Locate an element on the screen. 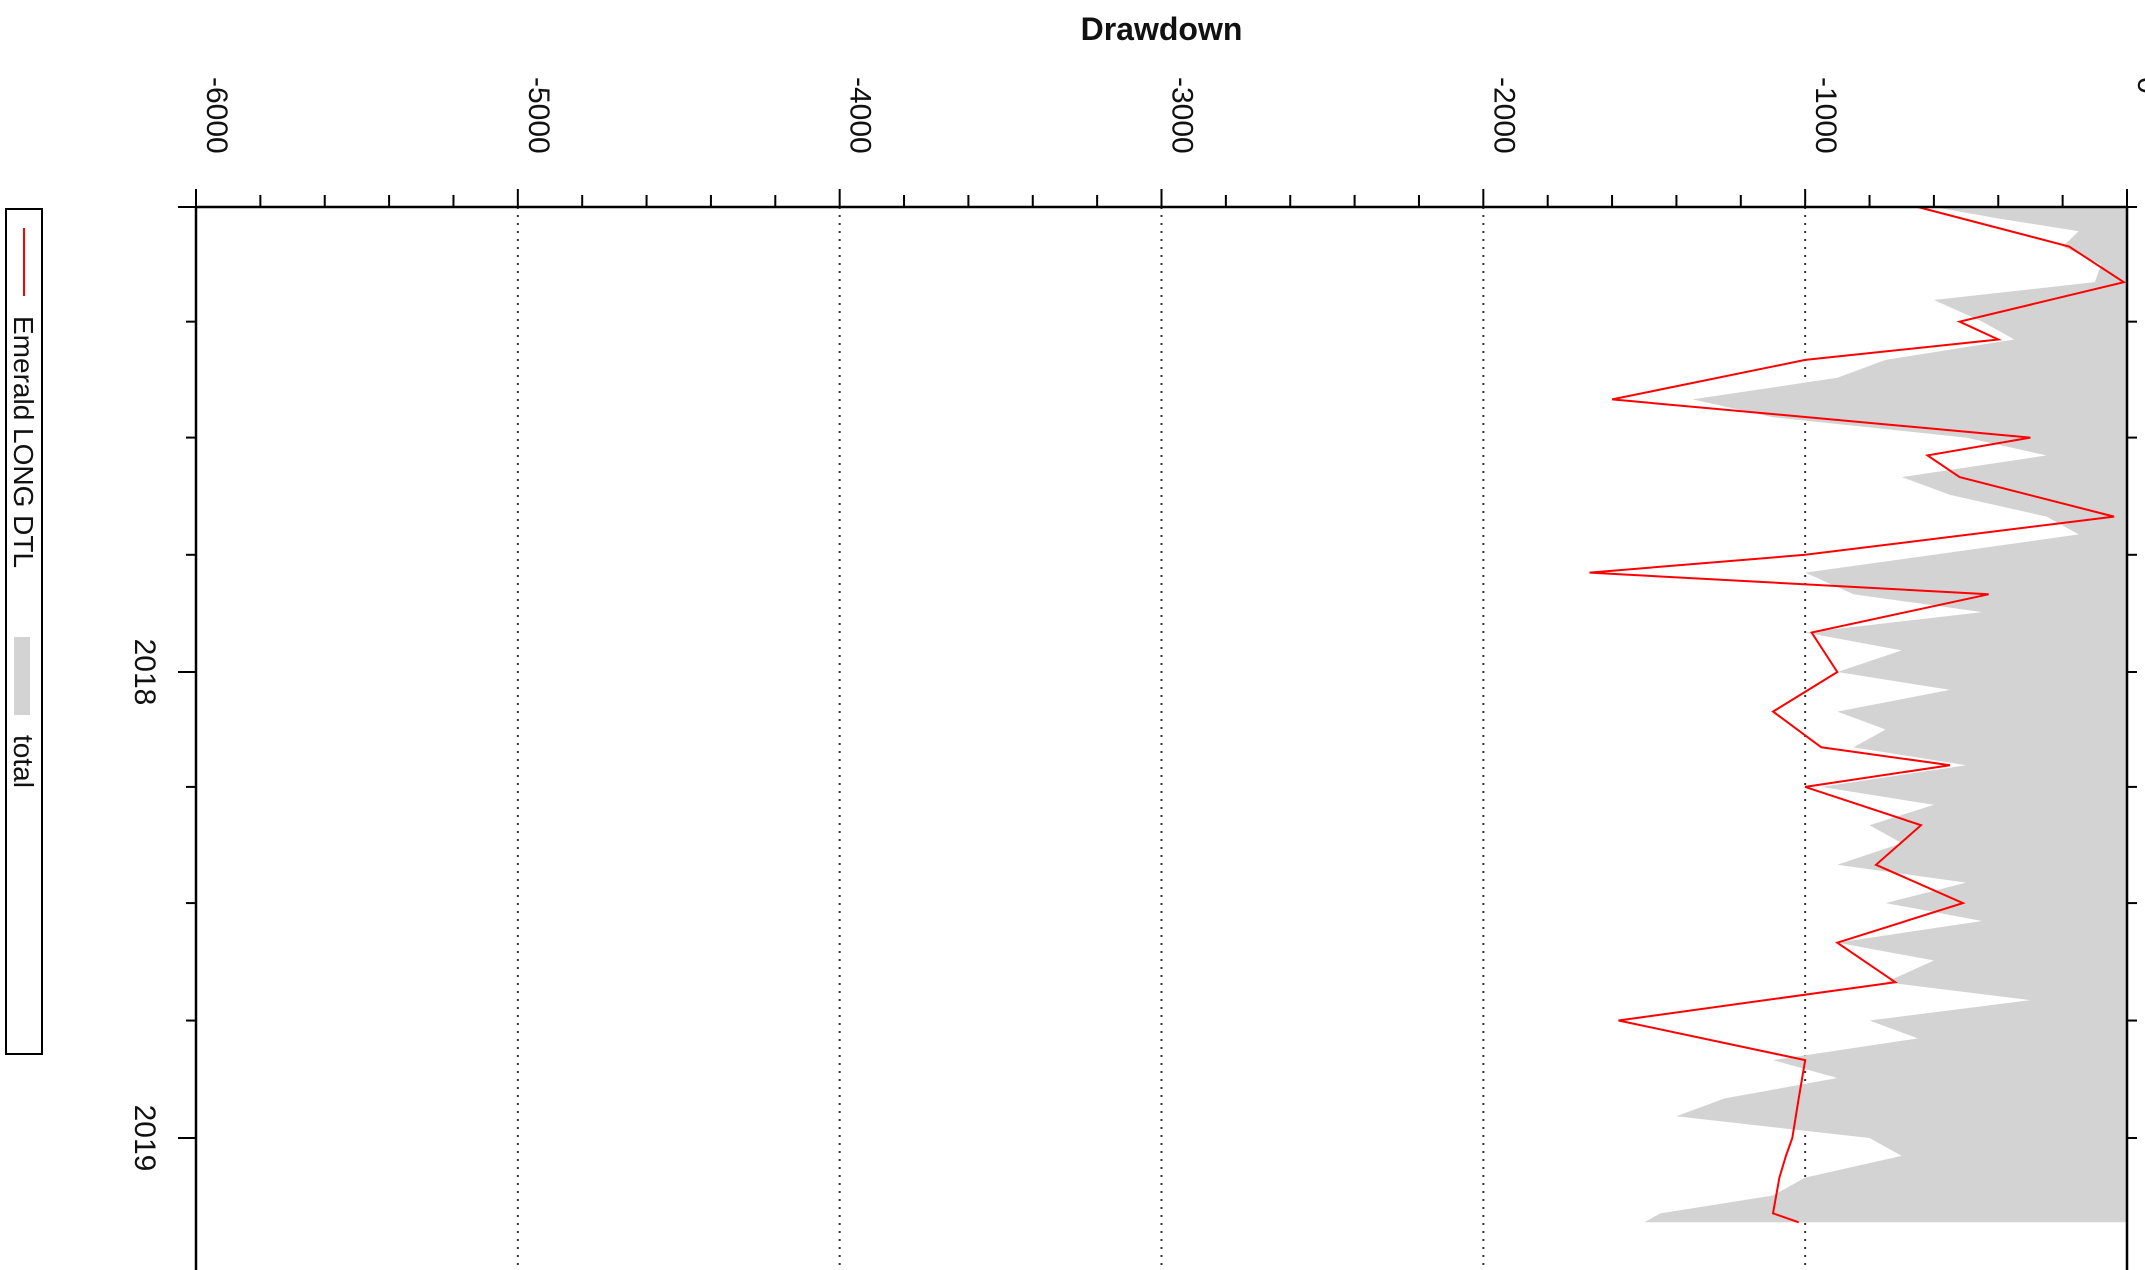  chart-title: Drawdown is located at coordinates (1162, 29).